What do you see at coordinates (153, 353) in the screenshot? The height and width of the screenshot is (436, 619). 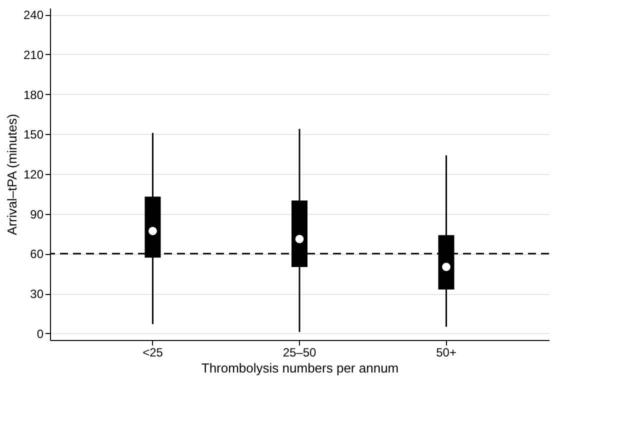 I see `x-tick-label: <25` at bounding box center [153, 353].